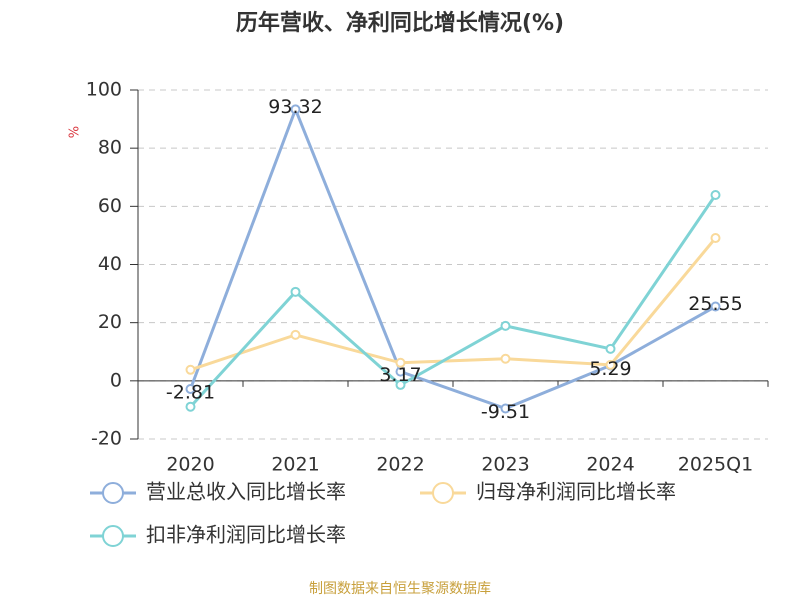 Image resolution: width=800 pixels, height=600 pixels. What do you see at coordinates (106, 439) in the screenshot?
I see `y-tick-label: -20` at bounding box center [106, 439].